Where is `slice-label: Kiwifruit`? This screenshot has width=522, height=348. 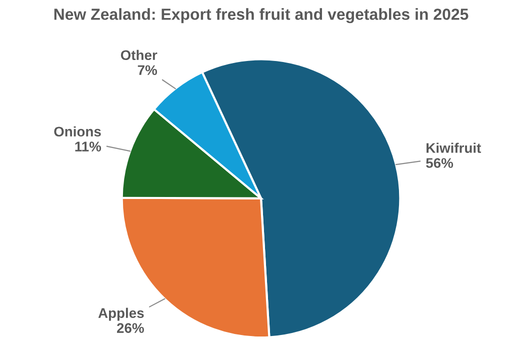 slice-label: Kiwifruit is located at coordinates (454, 147).